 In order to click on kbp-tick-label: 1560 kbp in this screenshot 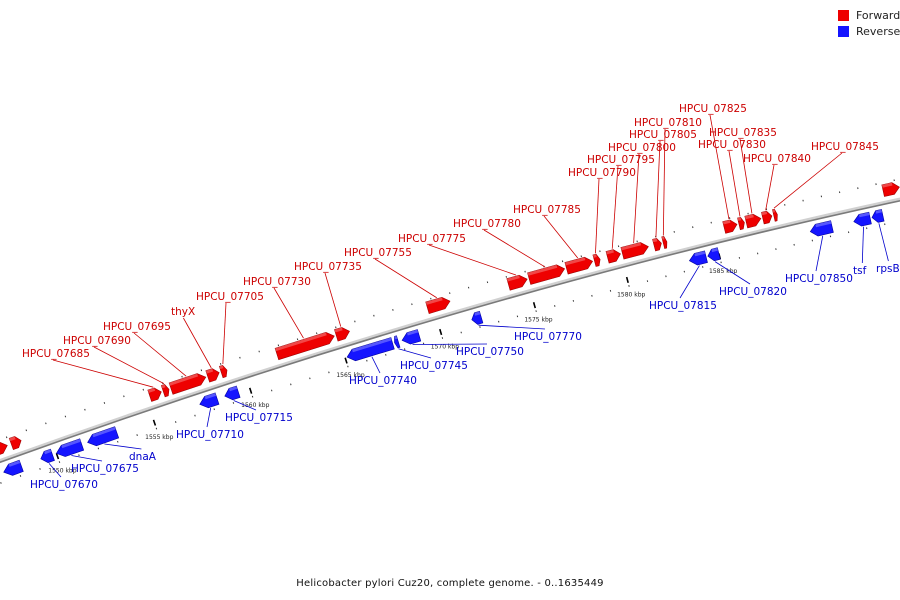, I will do `click(255, 405)`.